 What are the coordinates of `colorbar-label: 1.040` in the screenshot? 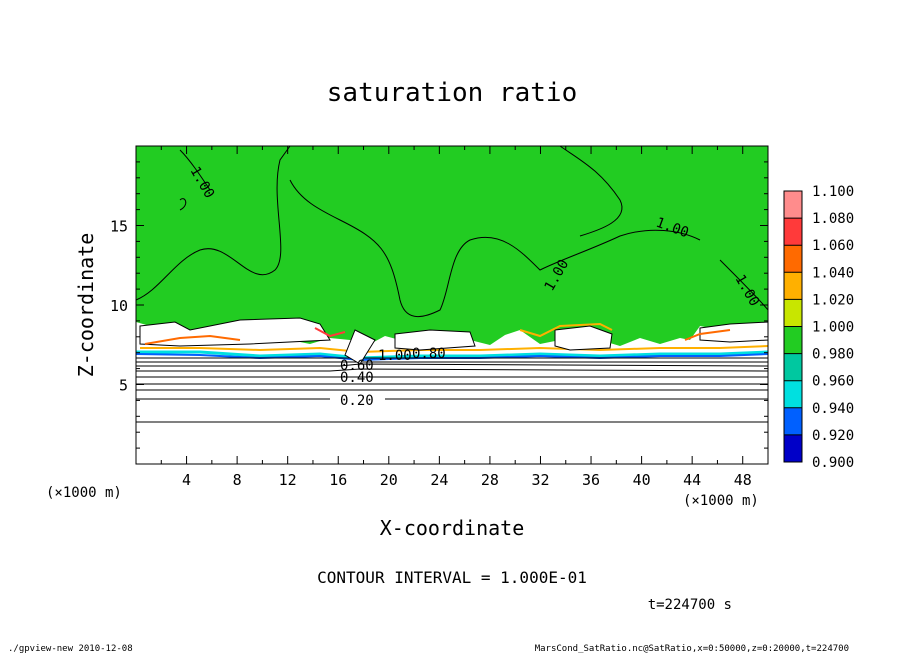 It's located at (833, 273).